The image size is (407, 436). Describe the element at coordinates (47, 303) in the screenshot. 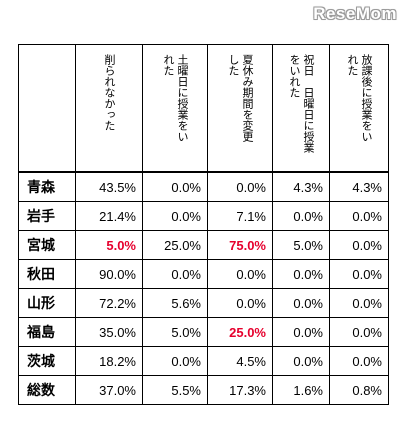

I see `prefecture-cell: 山形` at that location.